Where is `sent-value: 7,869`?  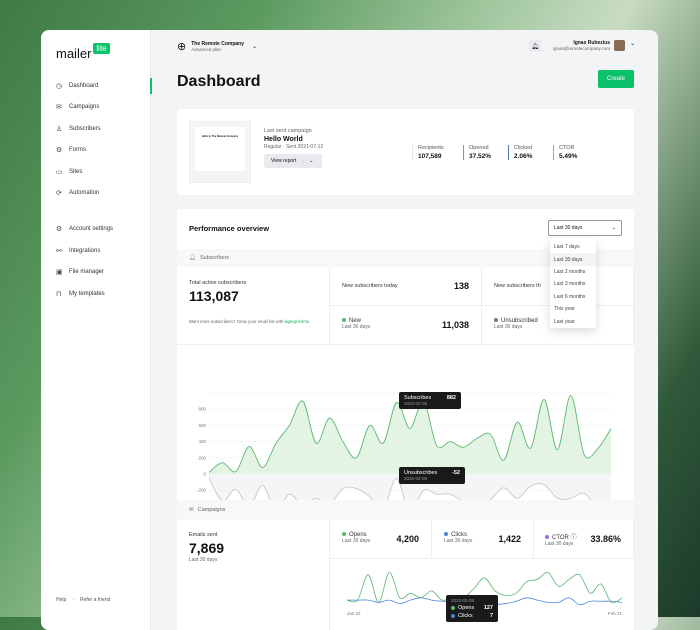
sent-value: 7,869 is located at coordinates (206, 548).